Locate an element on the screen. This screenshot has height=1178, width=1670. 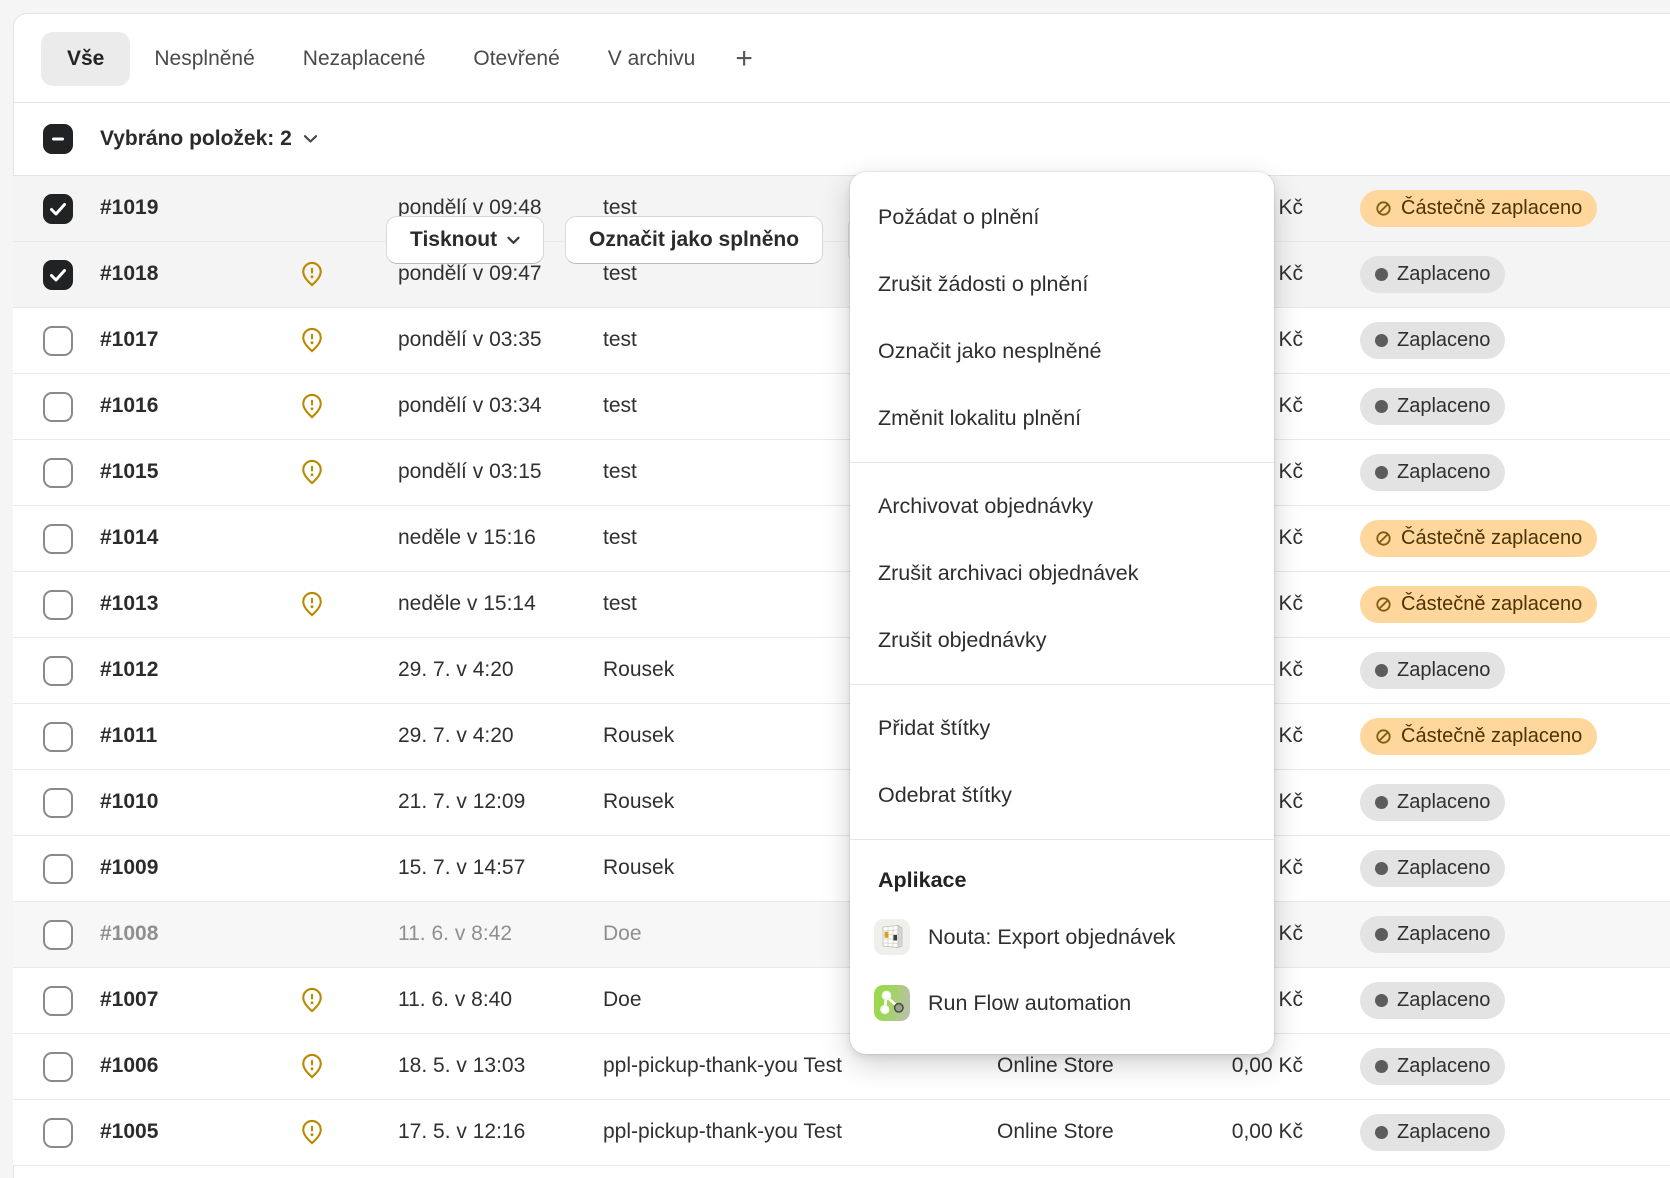
table-row: #1010 21. 7. v 12:09 Rousek Kč Zaplaceno is located at coordinates (841, 803).